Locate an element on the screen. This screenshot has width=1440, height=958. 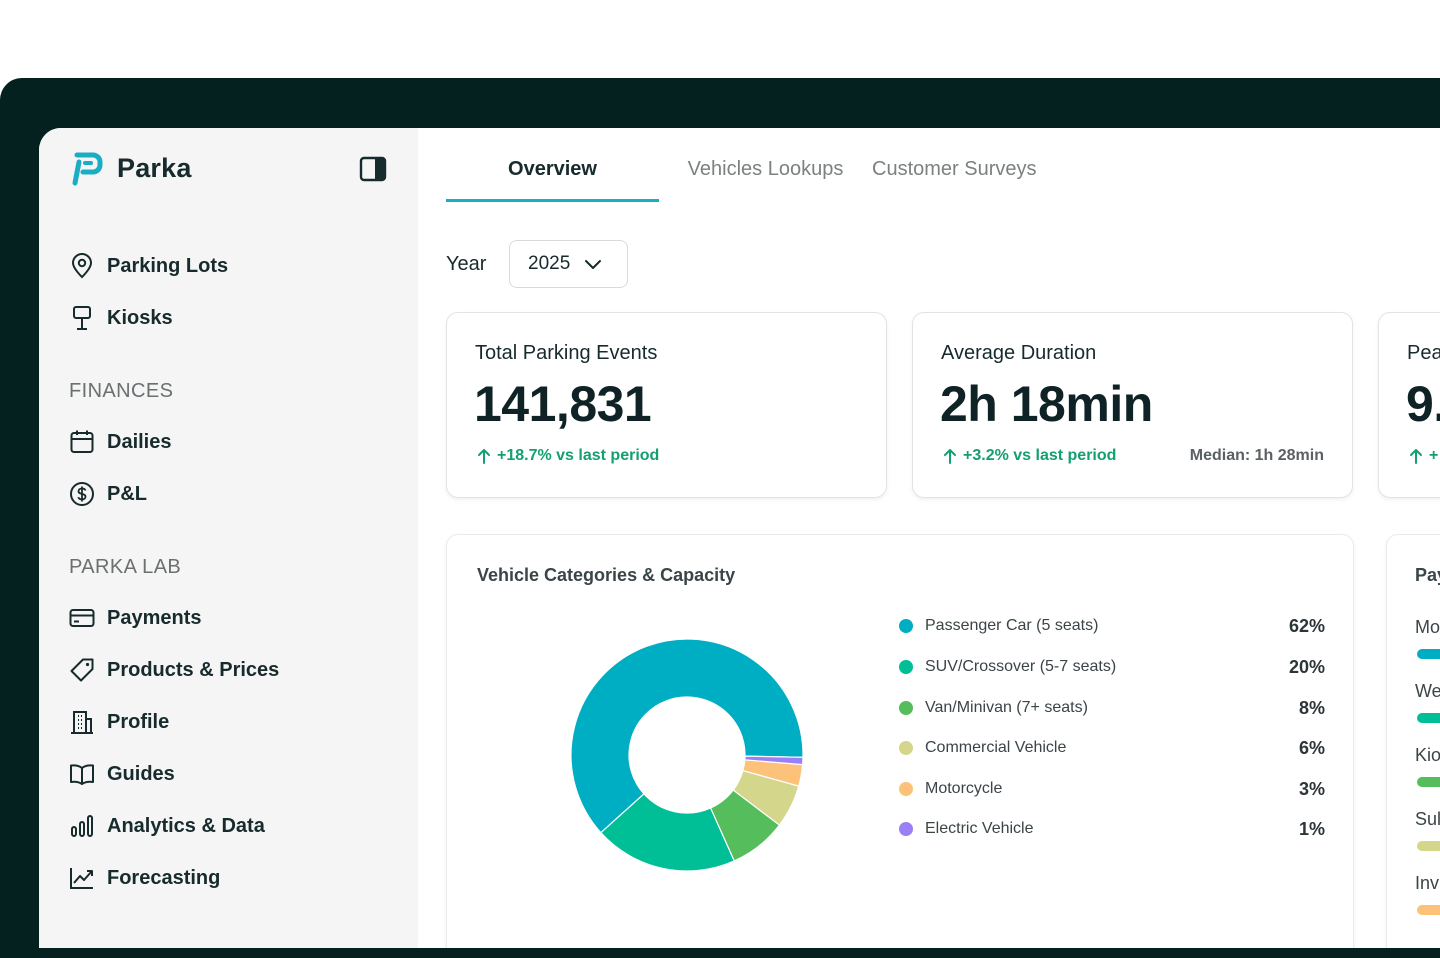
kpi-value: 2h 18min is located at coordinates (1046, 404).